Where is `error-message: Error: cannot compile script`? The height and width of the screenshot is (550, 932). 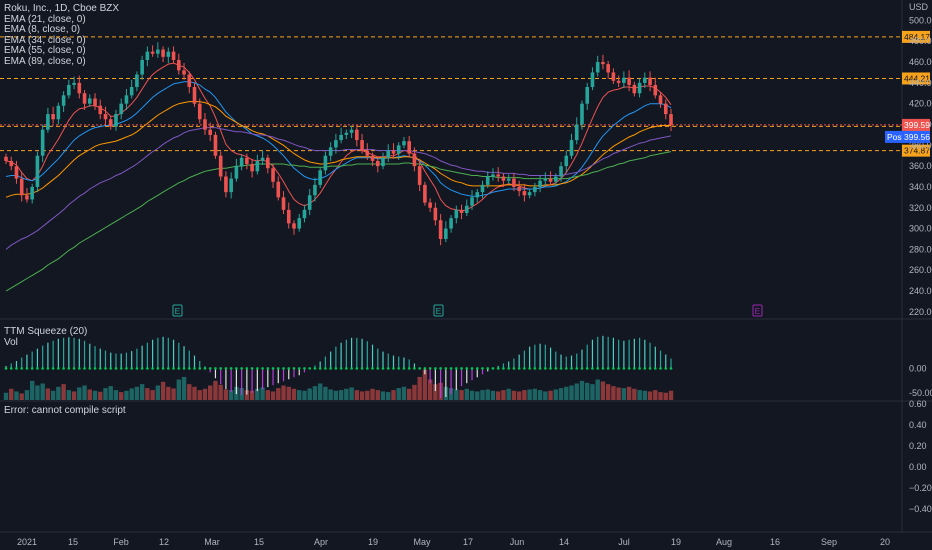 error-message: Error: cannot compile script is located at coordinates (65, 410).